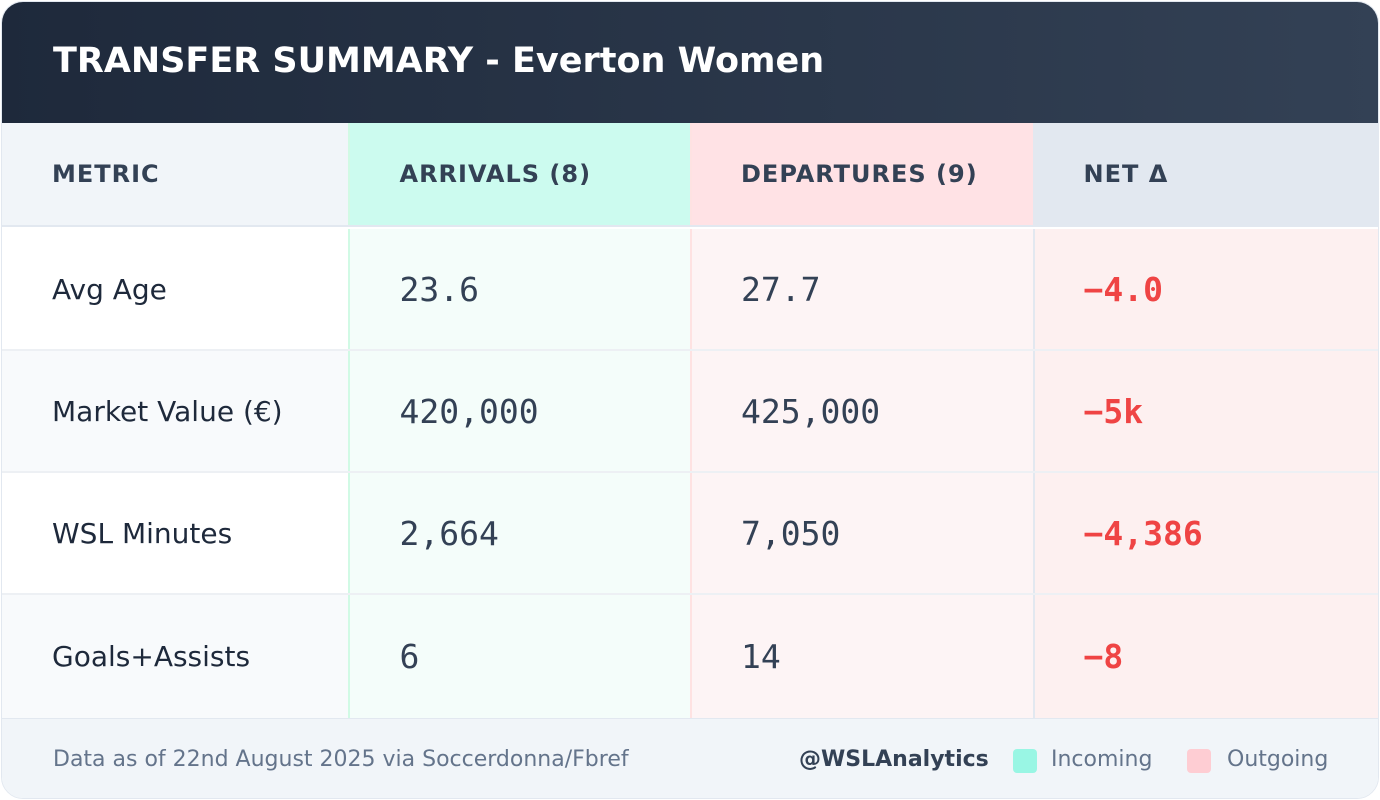  I want to click on metric-cell: Avg Age, so click(175, 289).